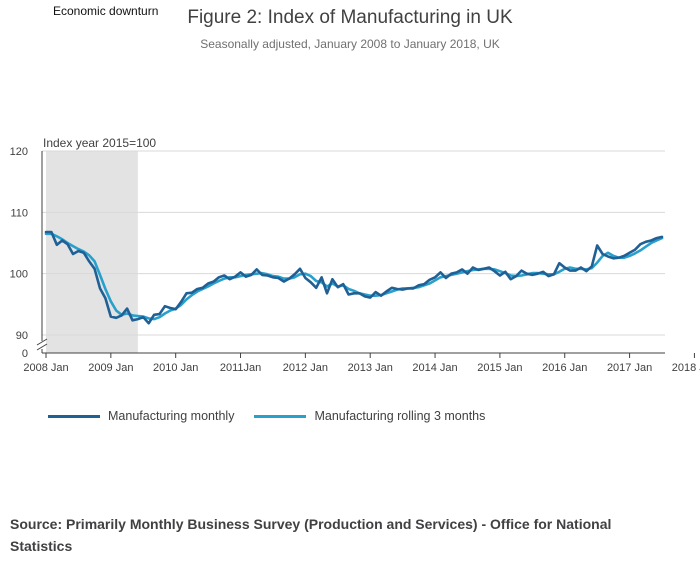 This screenshot has height=574, width=700. Describe the element at coordinates (106, 11) in the screenshot. I see `economic-downturn-label: Economic downturn` at that location.